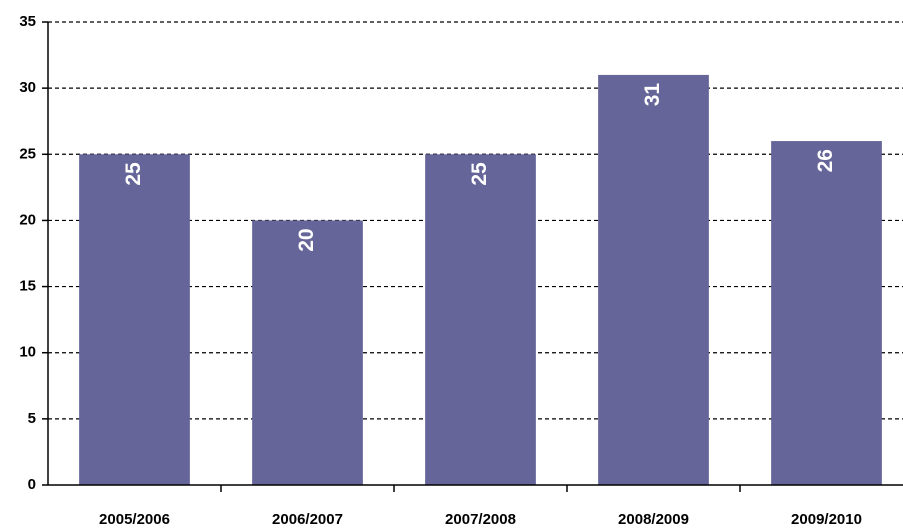  Describe the element at coordinates (826, 519) in the screenshot. I see `x-tick-label: 2009/2010` at that location.